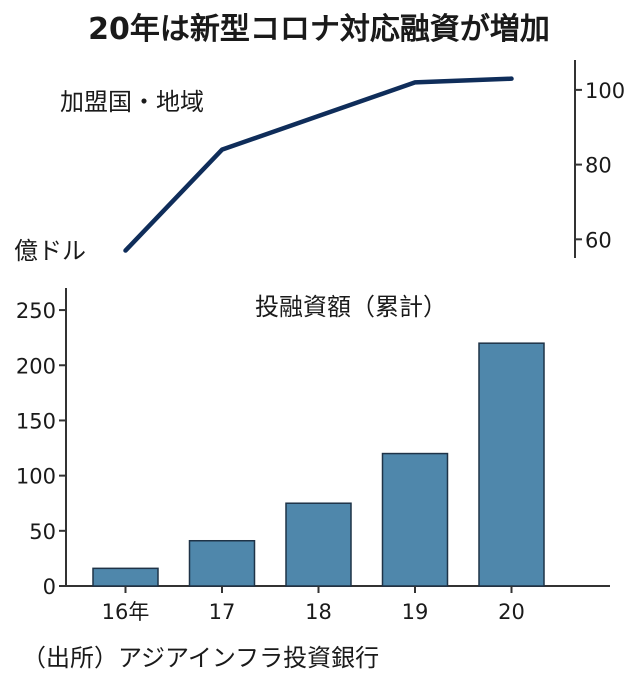 The width and height of the screenshot is (638, 681). Describe the element at coordinates (598, 166) in the screenshot. I see `line-y-tick-label: 80` at that location.